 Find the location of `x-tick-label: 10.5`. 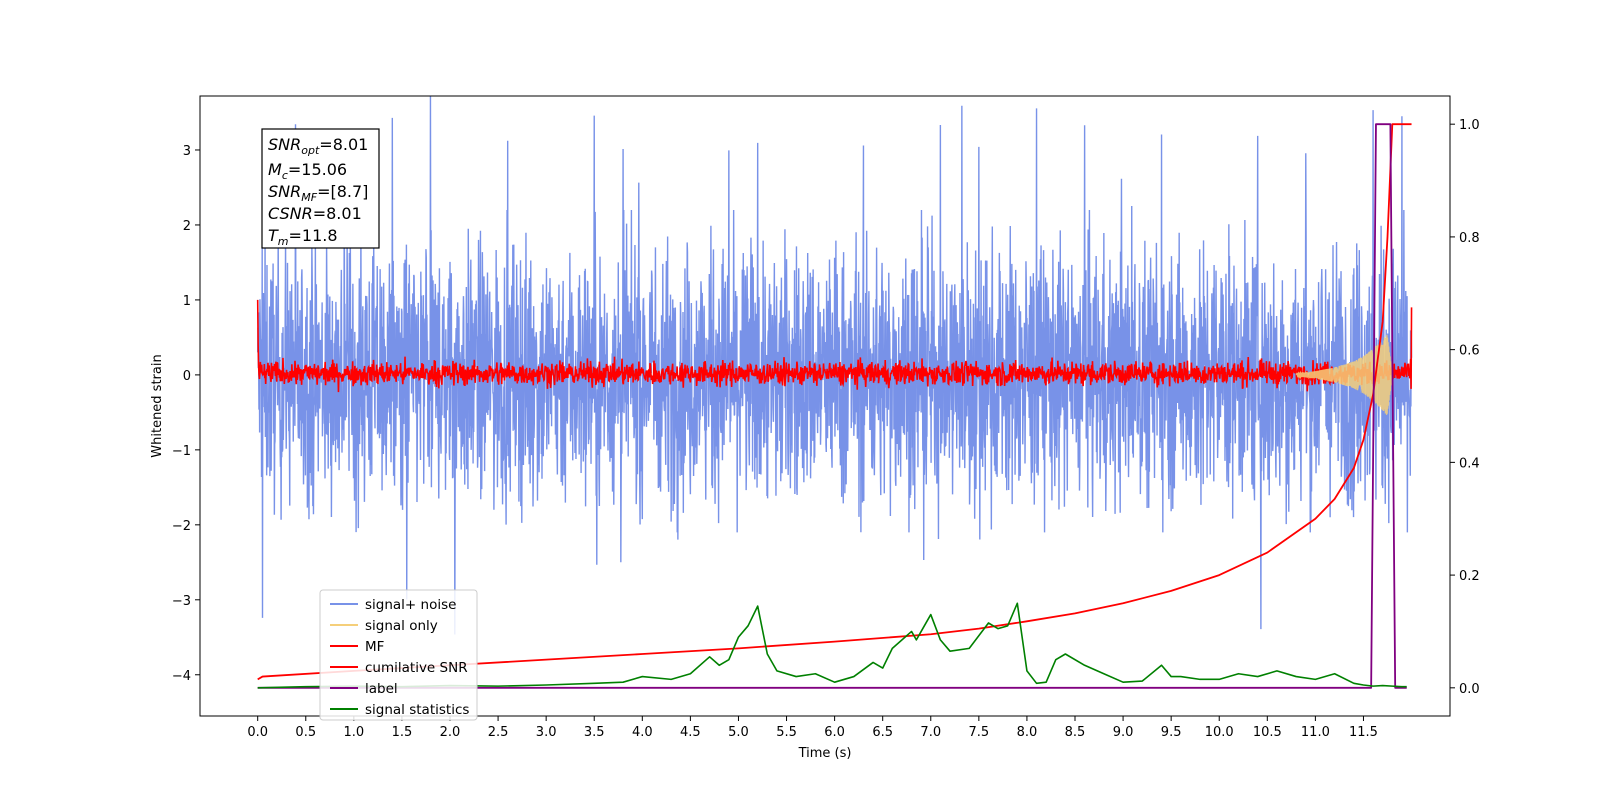

x-tick-label: 10.5 is located at coordinates (1267, 732).